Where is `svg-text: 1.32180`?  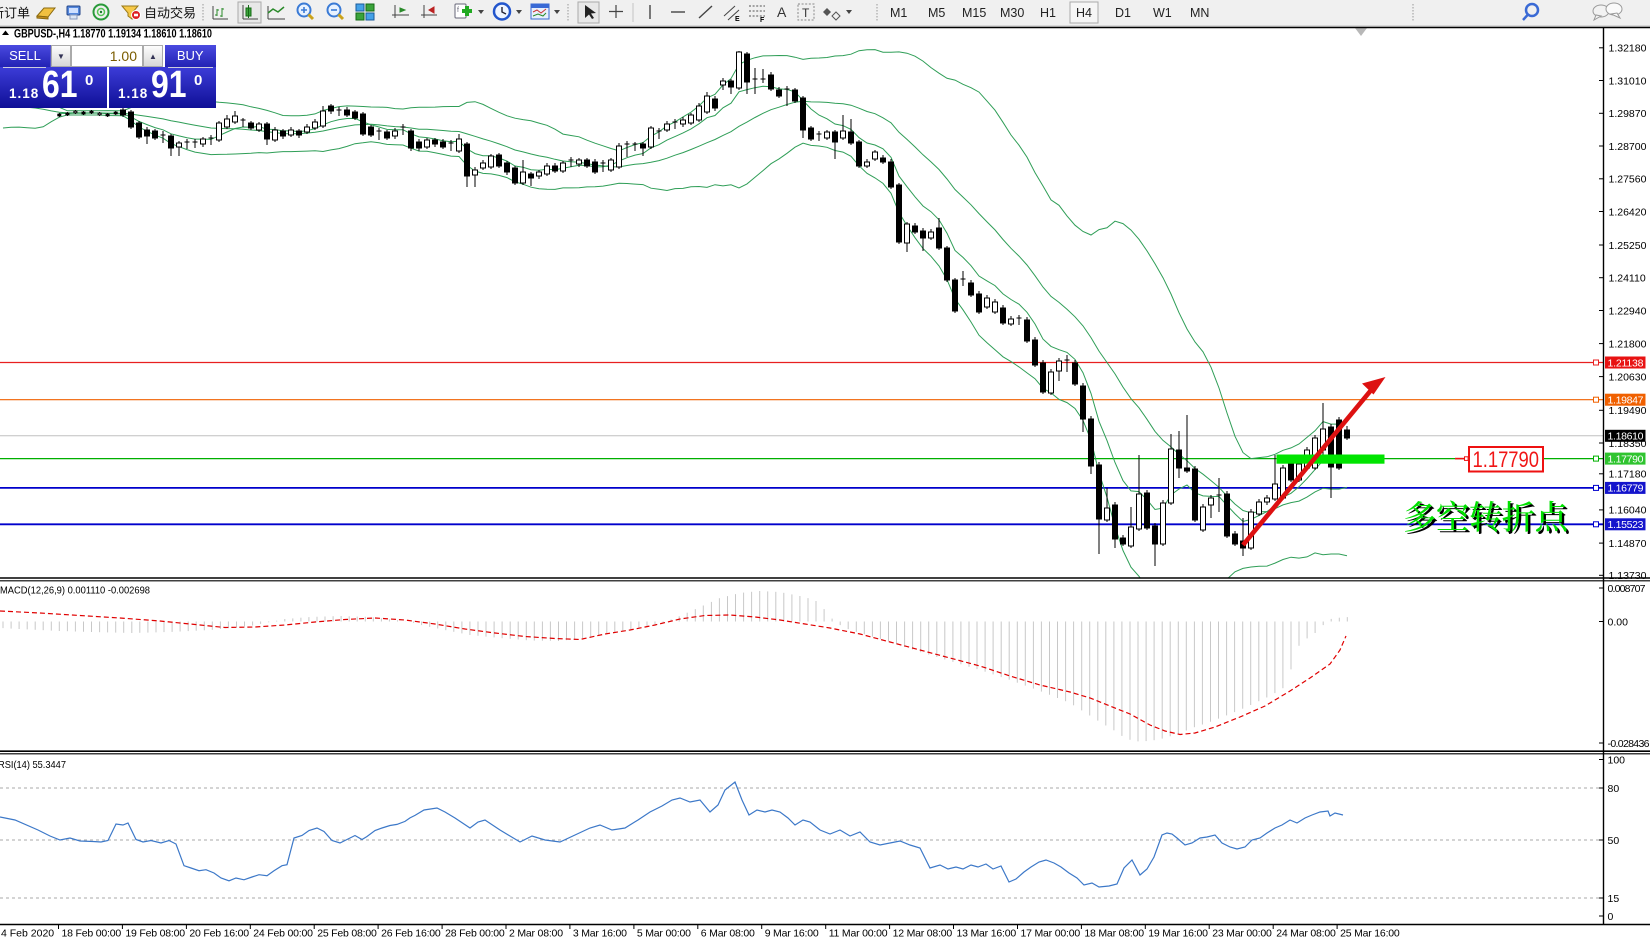
svg-text: 1.32180 is located at coordinates (1628, 49).